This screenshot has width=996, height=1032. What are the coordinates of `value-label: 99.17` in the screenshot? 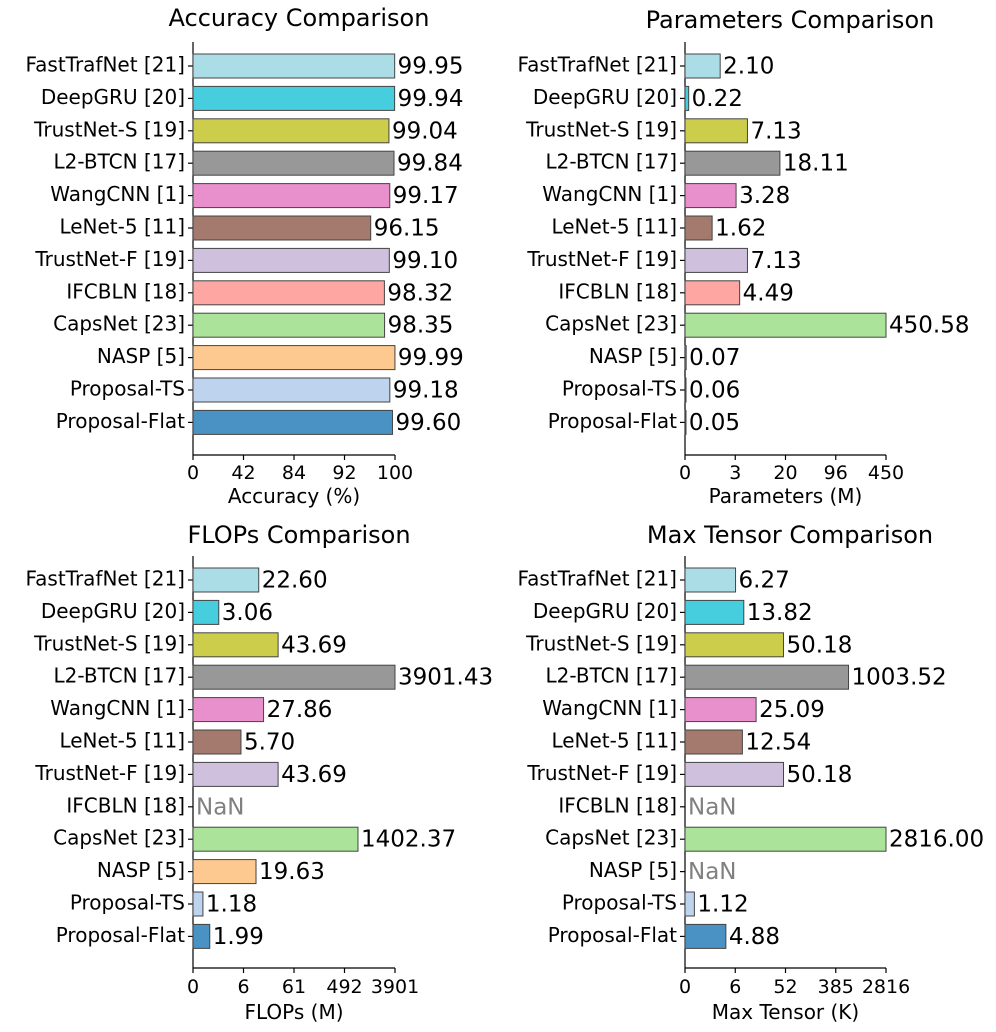 It's located at (426, 196).